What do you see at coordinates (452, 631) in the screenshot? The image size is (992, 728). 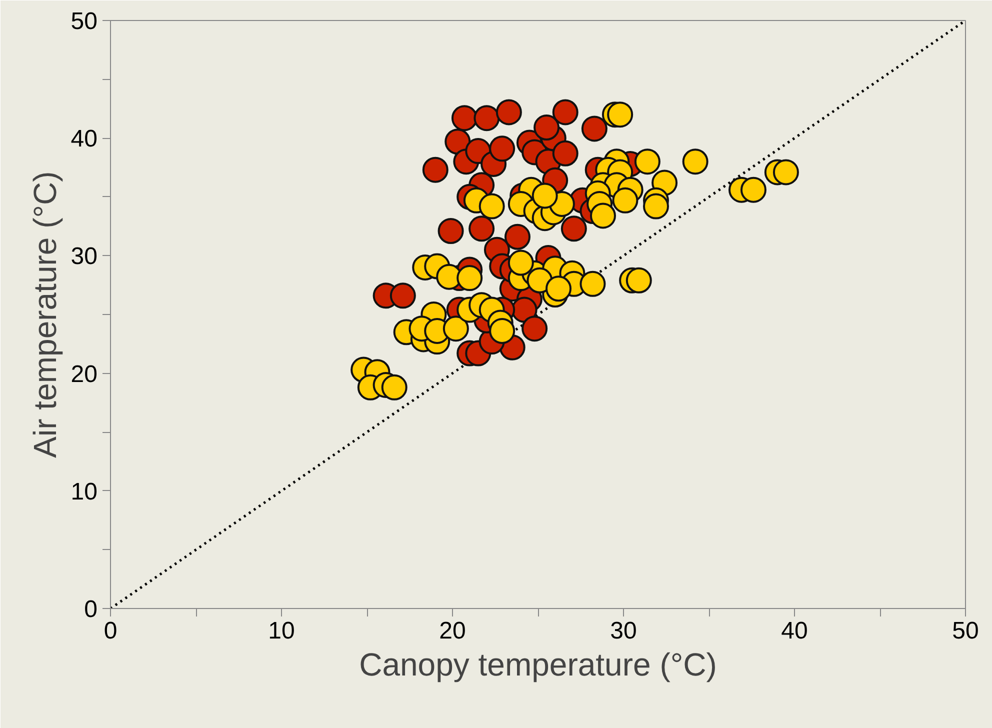 I see `x-tick-label: 20` at bounding box center [452, 631].